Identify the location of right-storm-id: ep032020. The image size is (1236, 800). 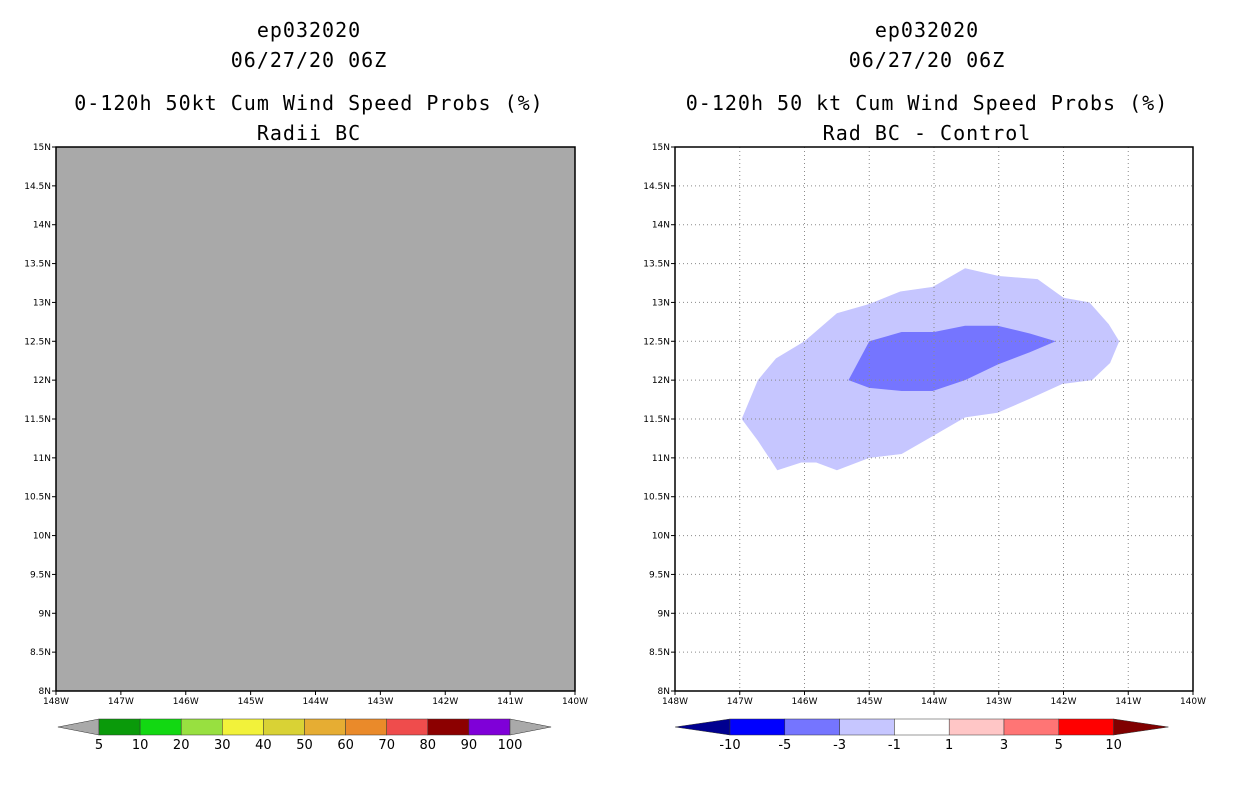
(927, 30).